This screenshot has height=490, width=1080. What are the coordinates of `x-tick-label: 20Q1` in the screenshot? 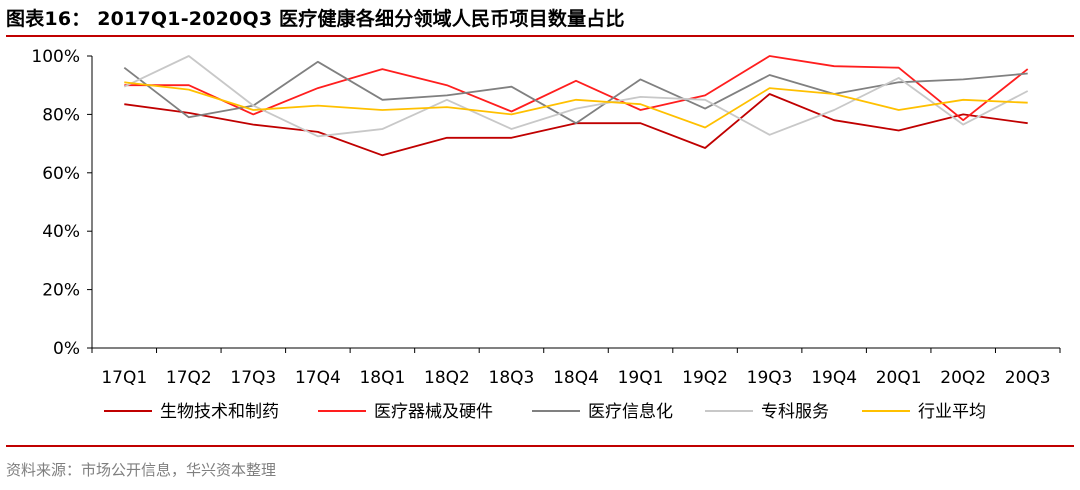 It's located at (899, 378).